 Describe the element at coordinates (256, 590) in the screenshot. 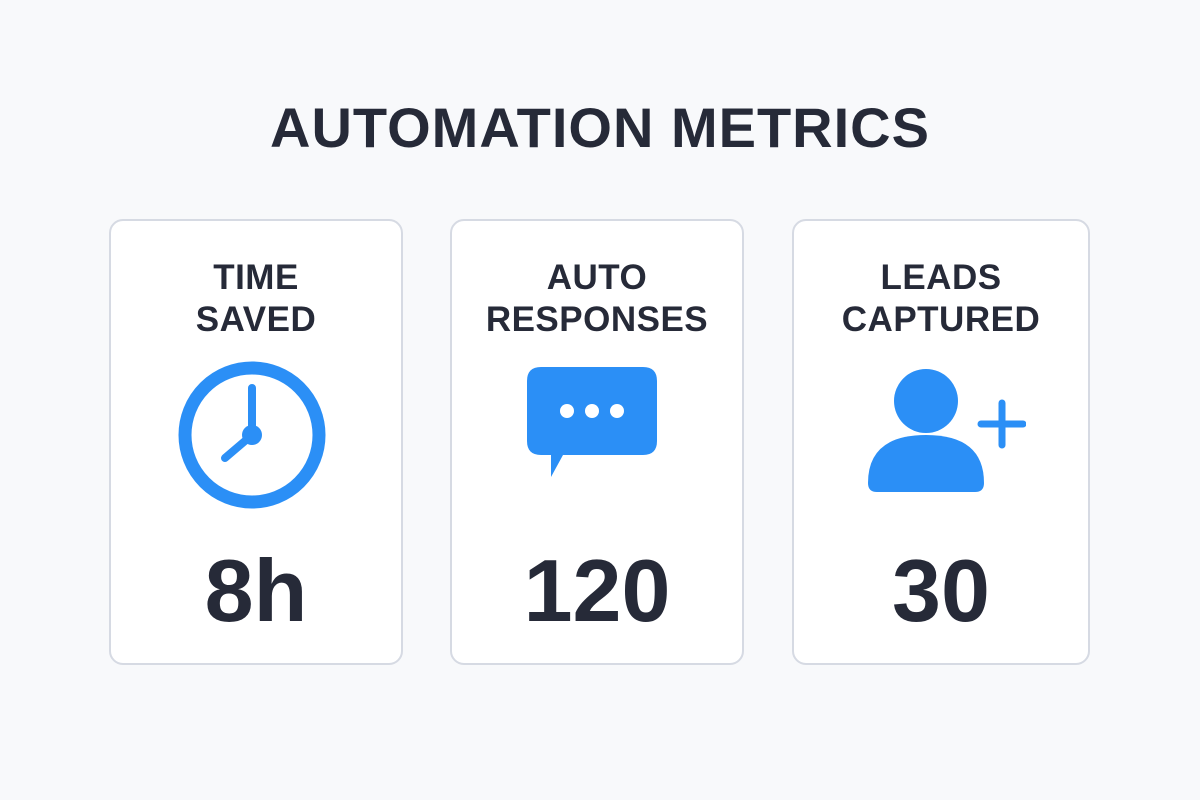

I see `metric-value: 8h` at that location.